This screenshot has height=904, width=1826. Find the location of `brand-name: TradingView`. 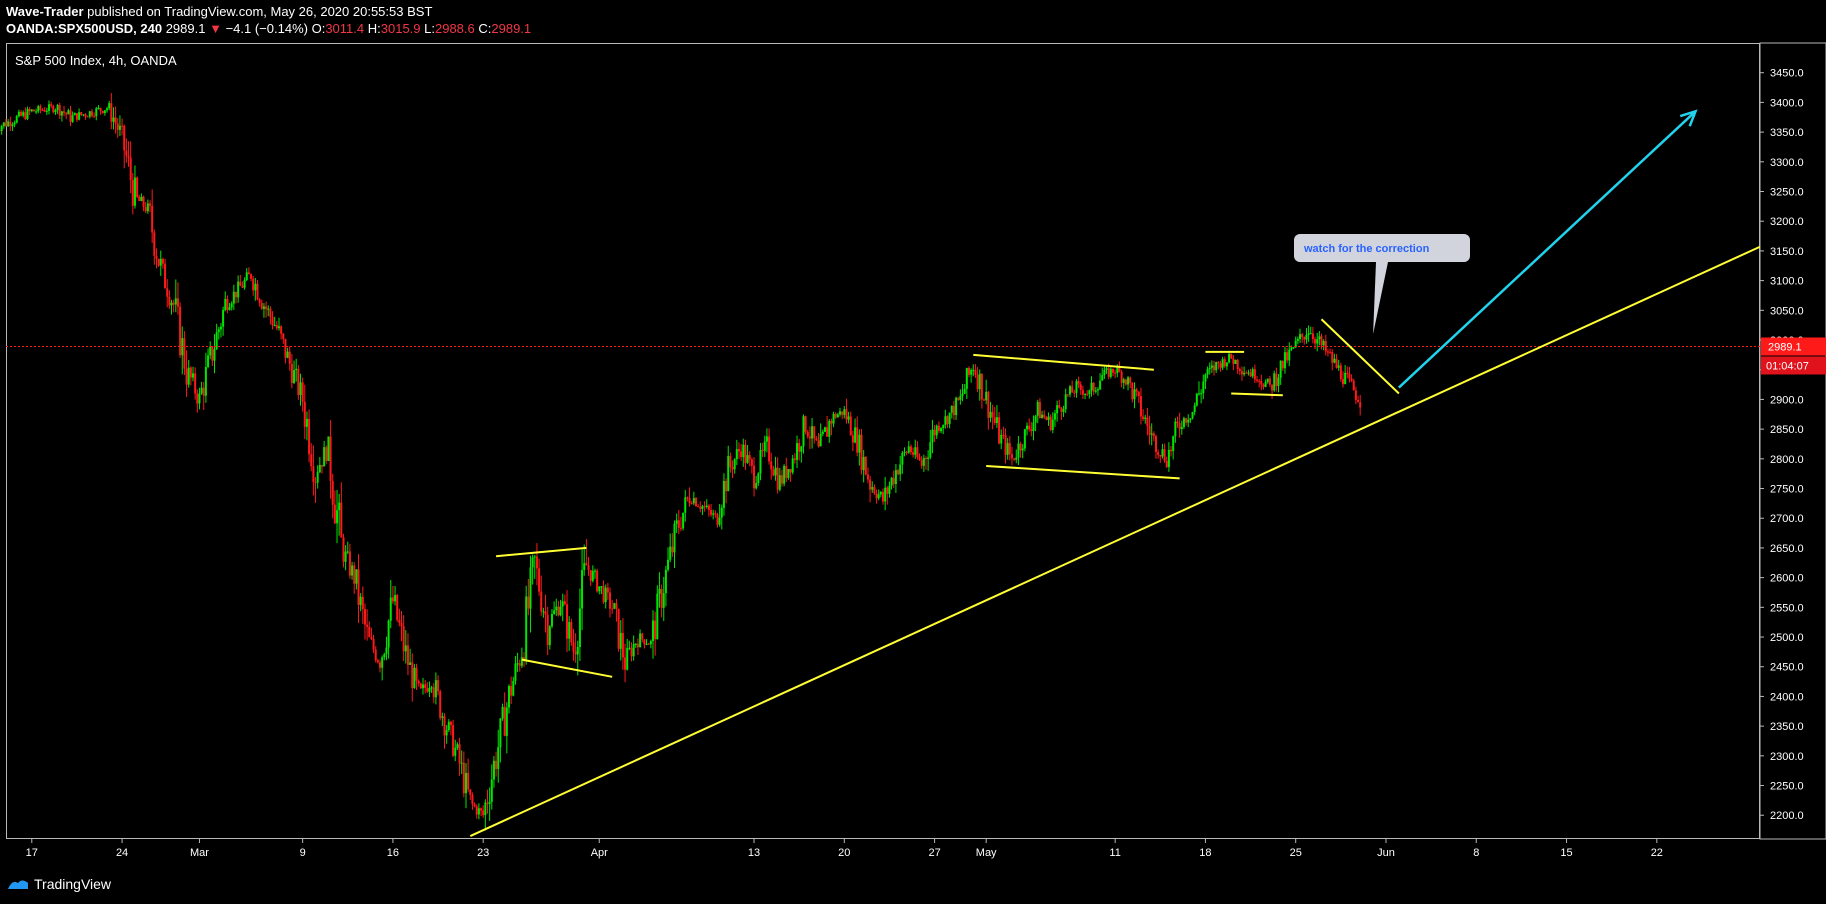

brand-name: TradingView is located at coordinates (73, 884).